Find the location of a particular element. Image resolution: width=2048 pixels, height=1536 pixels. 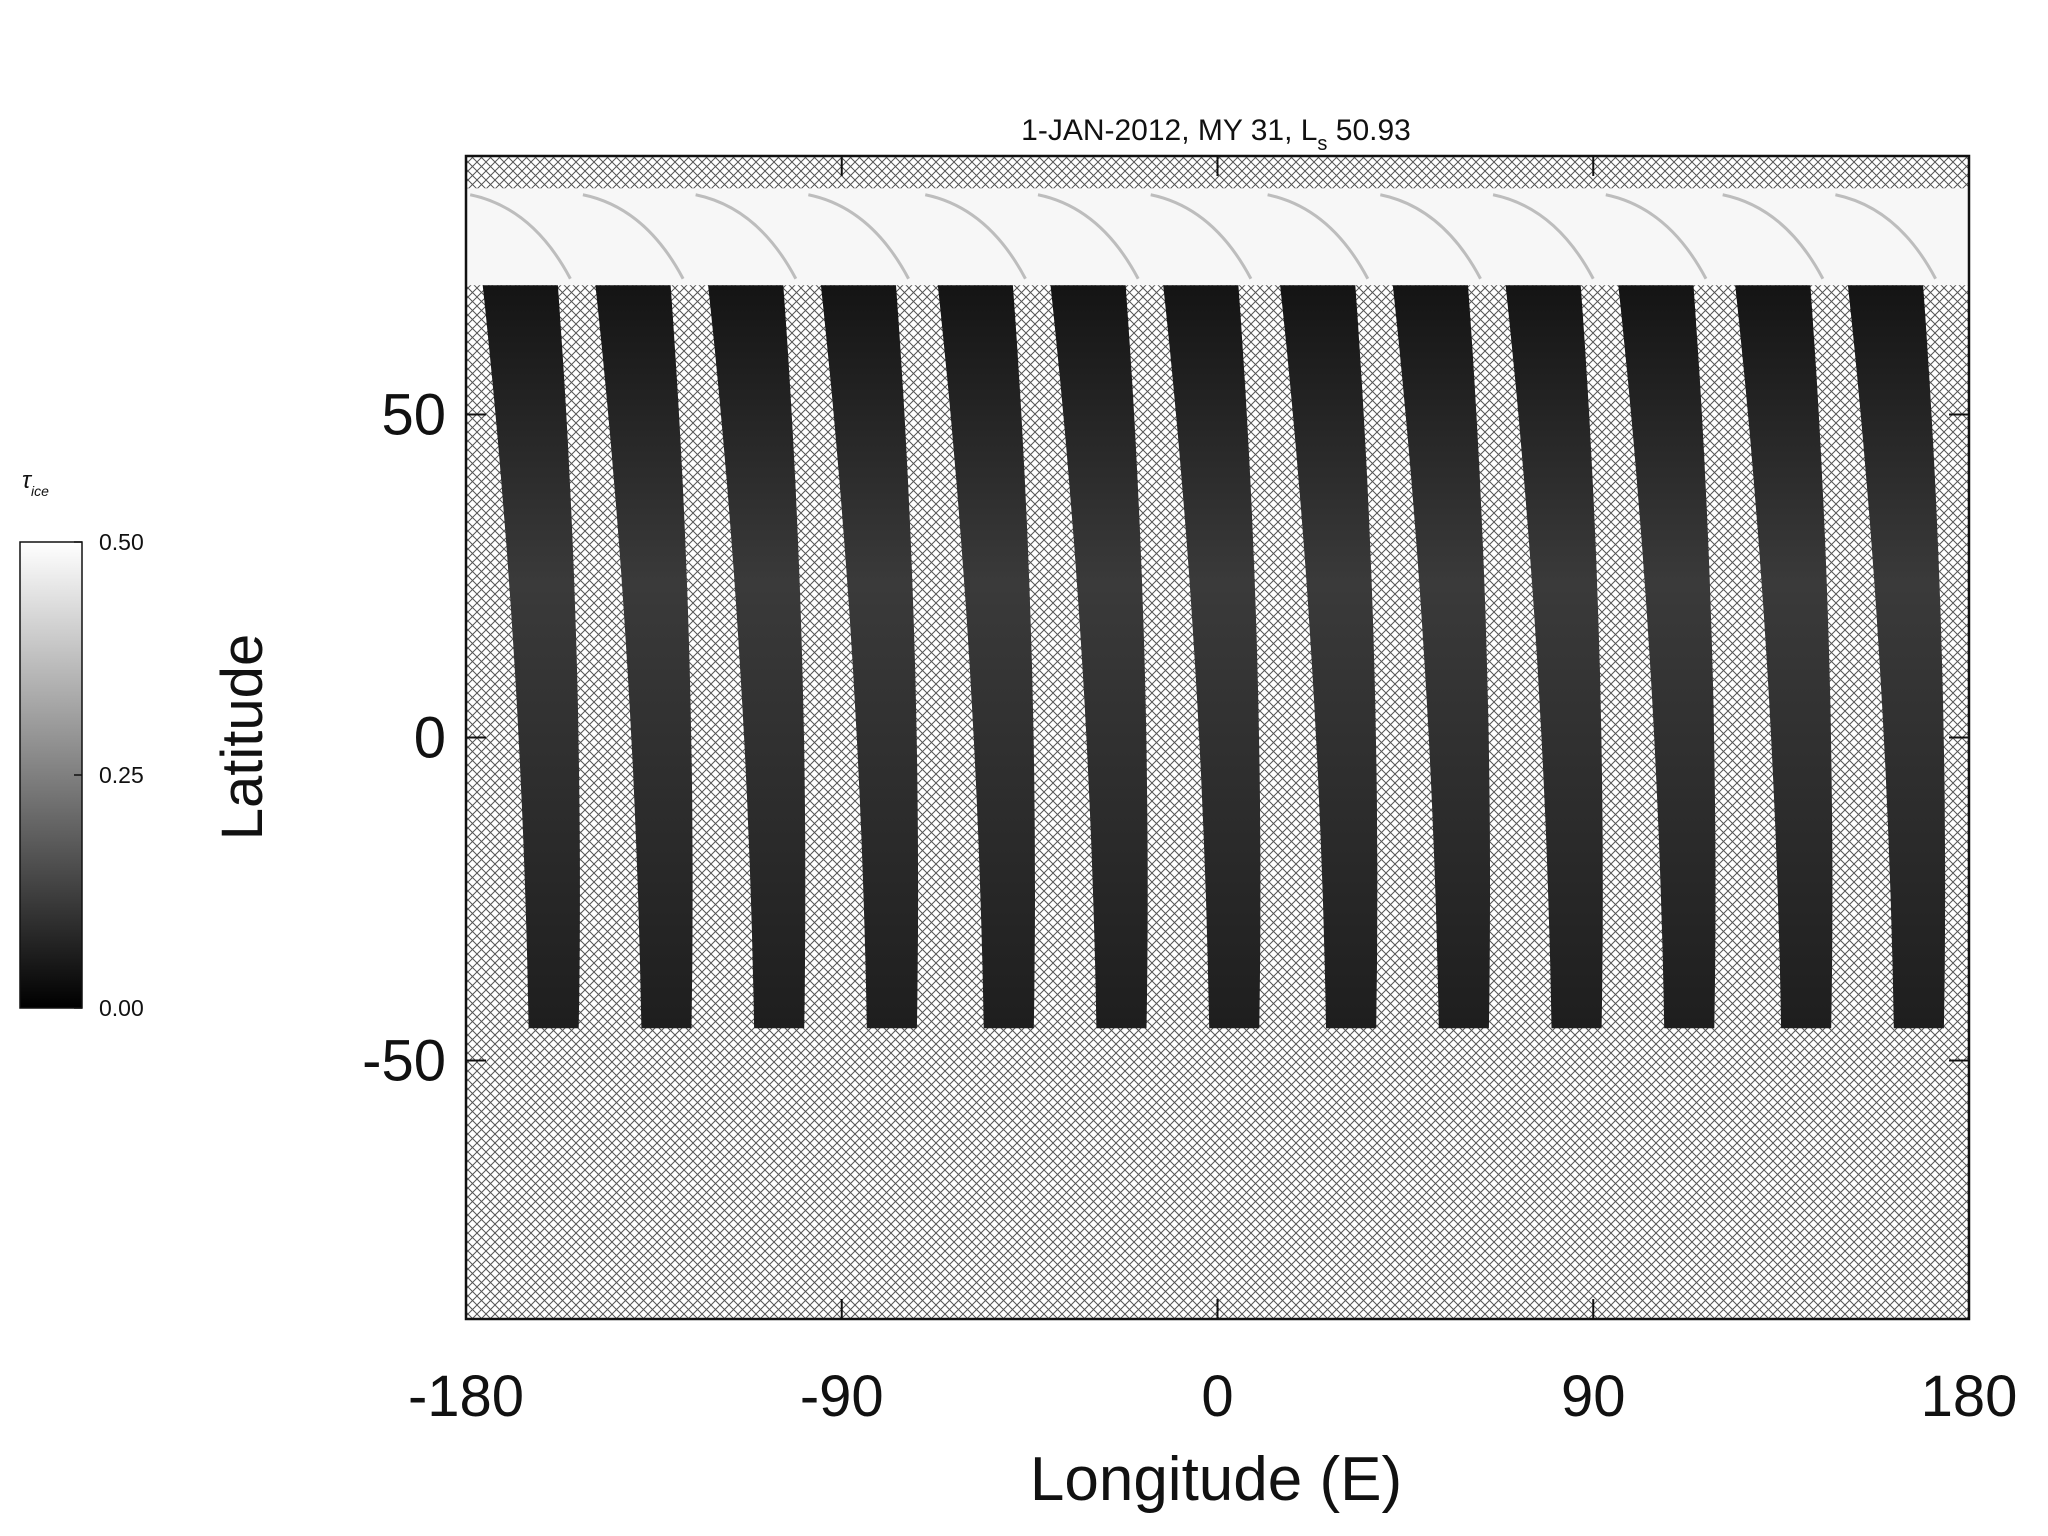

chart-title: 1-JAN-2012, MY 31, Ls 50.93 is located at coordinates (1216, 134).